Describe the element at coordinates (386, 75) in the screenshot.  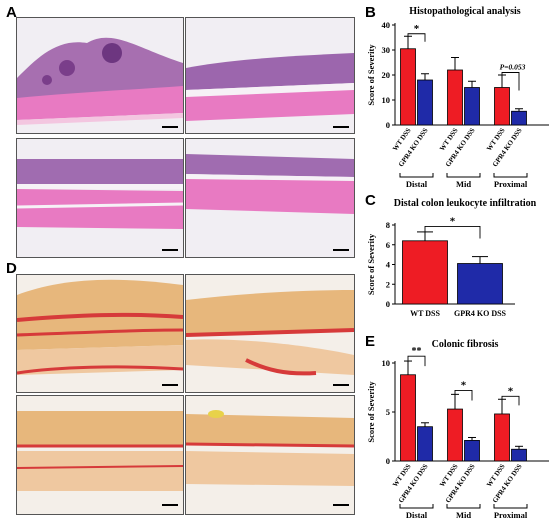
I see `y-tick-label: 20` at that location.